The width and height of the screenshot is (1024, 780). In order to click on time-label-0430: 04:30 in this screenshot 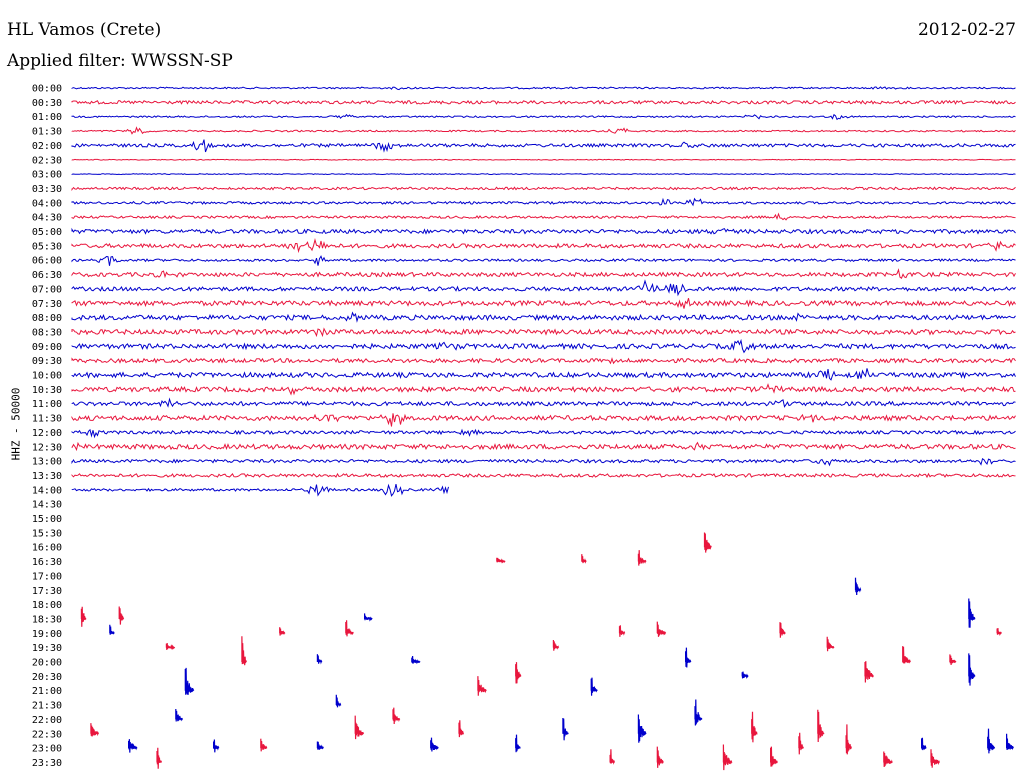, I will do `click(47, 218)`.